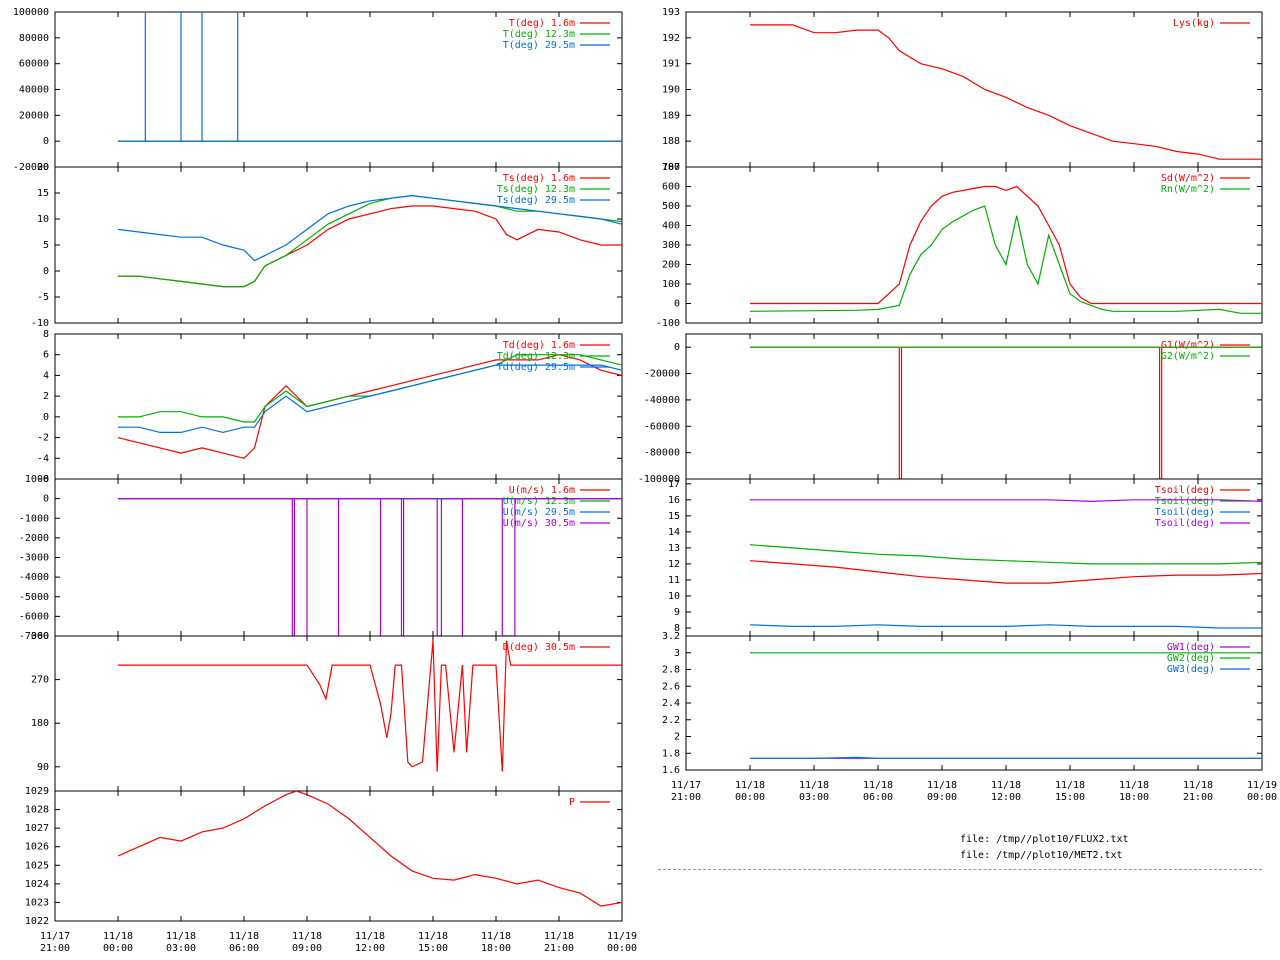 This screenshot has height=960, width=1280. I want to click on y-tick-label: -5, so click(43, 297).